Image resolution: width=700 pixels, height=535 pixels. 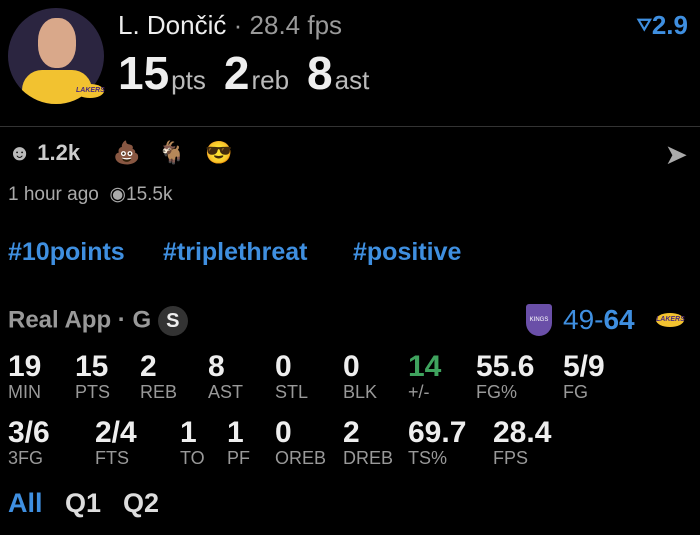 I want to click on starter-badge: S, so click(x=172, y=321).